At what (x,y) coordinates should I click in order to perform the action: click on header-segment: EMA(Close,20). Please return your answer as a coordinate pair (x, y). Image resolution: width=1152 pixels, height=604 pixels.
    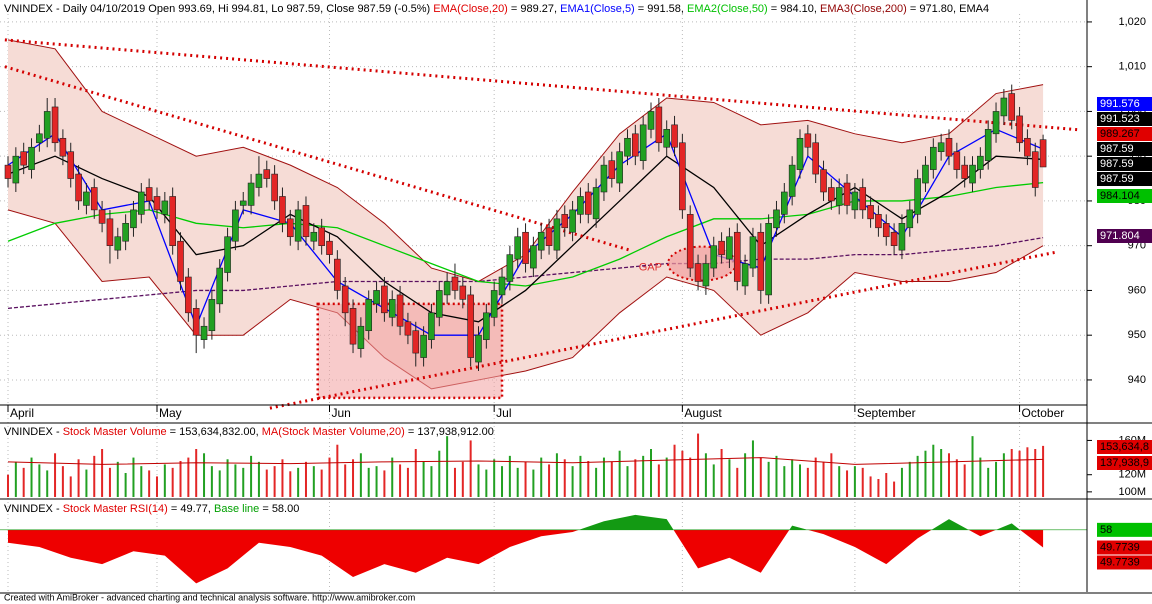
    Looking at the image, I should click on (470, 9).